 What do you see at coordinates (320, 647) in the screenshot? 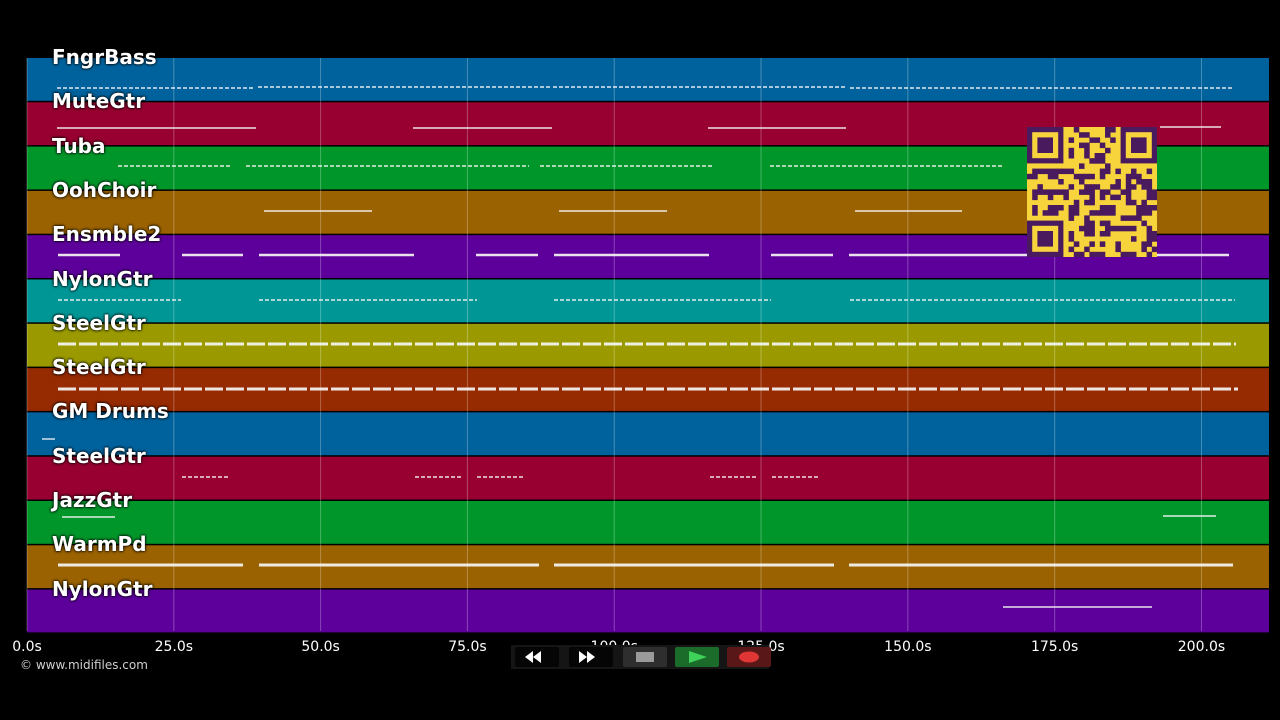
I see `time-tick-label: 50.0s` at bounding box center [320, 647].